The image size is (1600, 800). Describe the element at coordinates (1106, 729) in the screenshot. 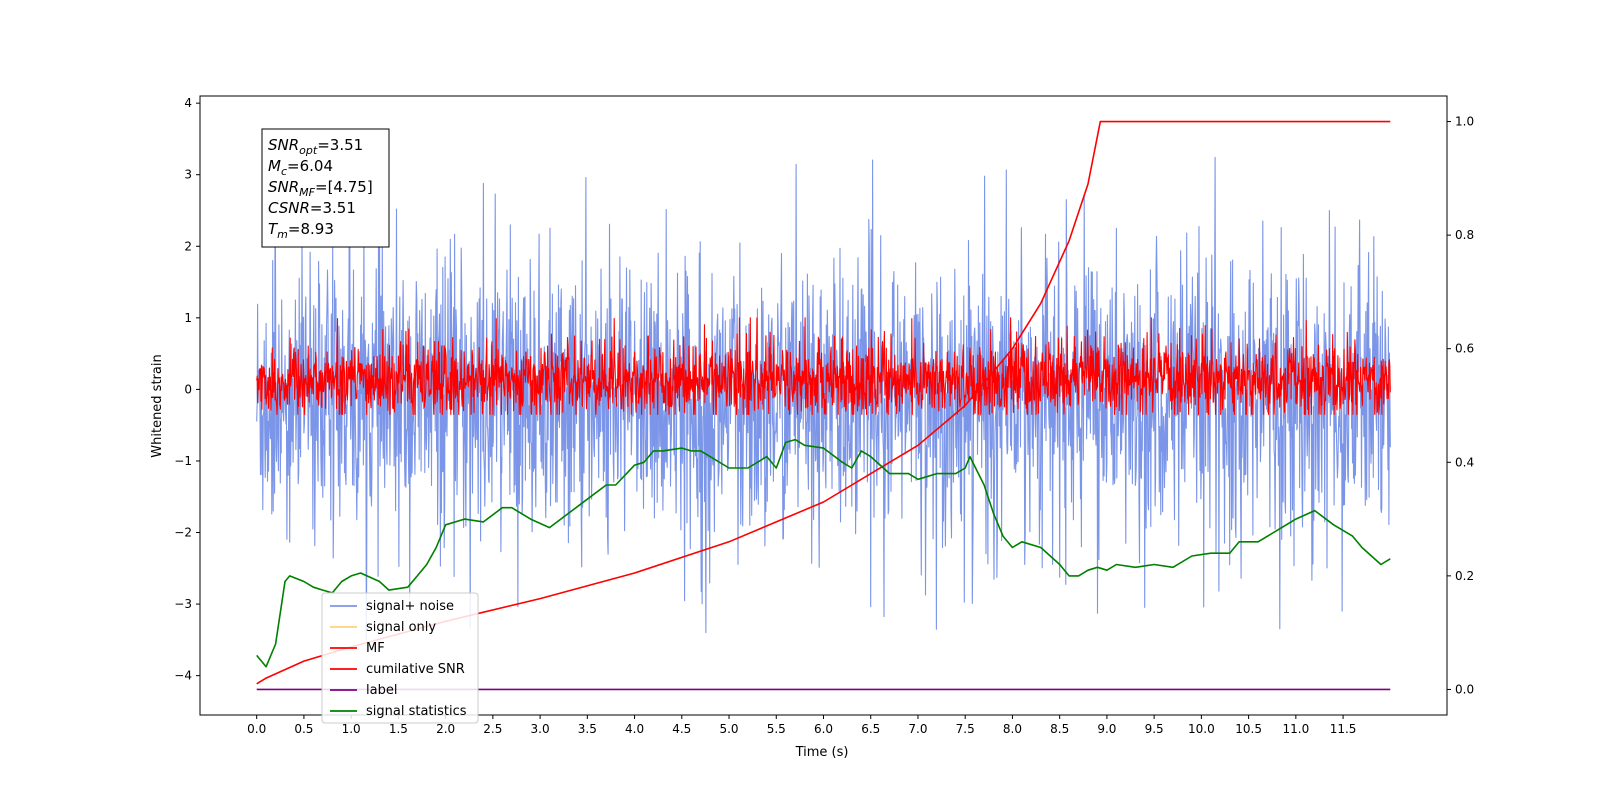

I see `x-tick-label: 9.0` at that location.